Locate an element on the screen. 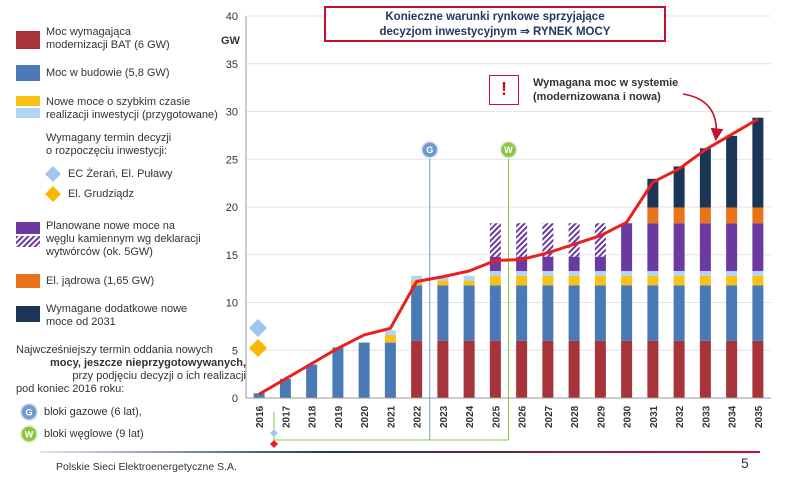 The width and height of the screenshot is (786, 481). coal-badge-icon: W is located at coordinates (29, 434).